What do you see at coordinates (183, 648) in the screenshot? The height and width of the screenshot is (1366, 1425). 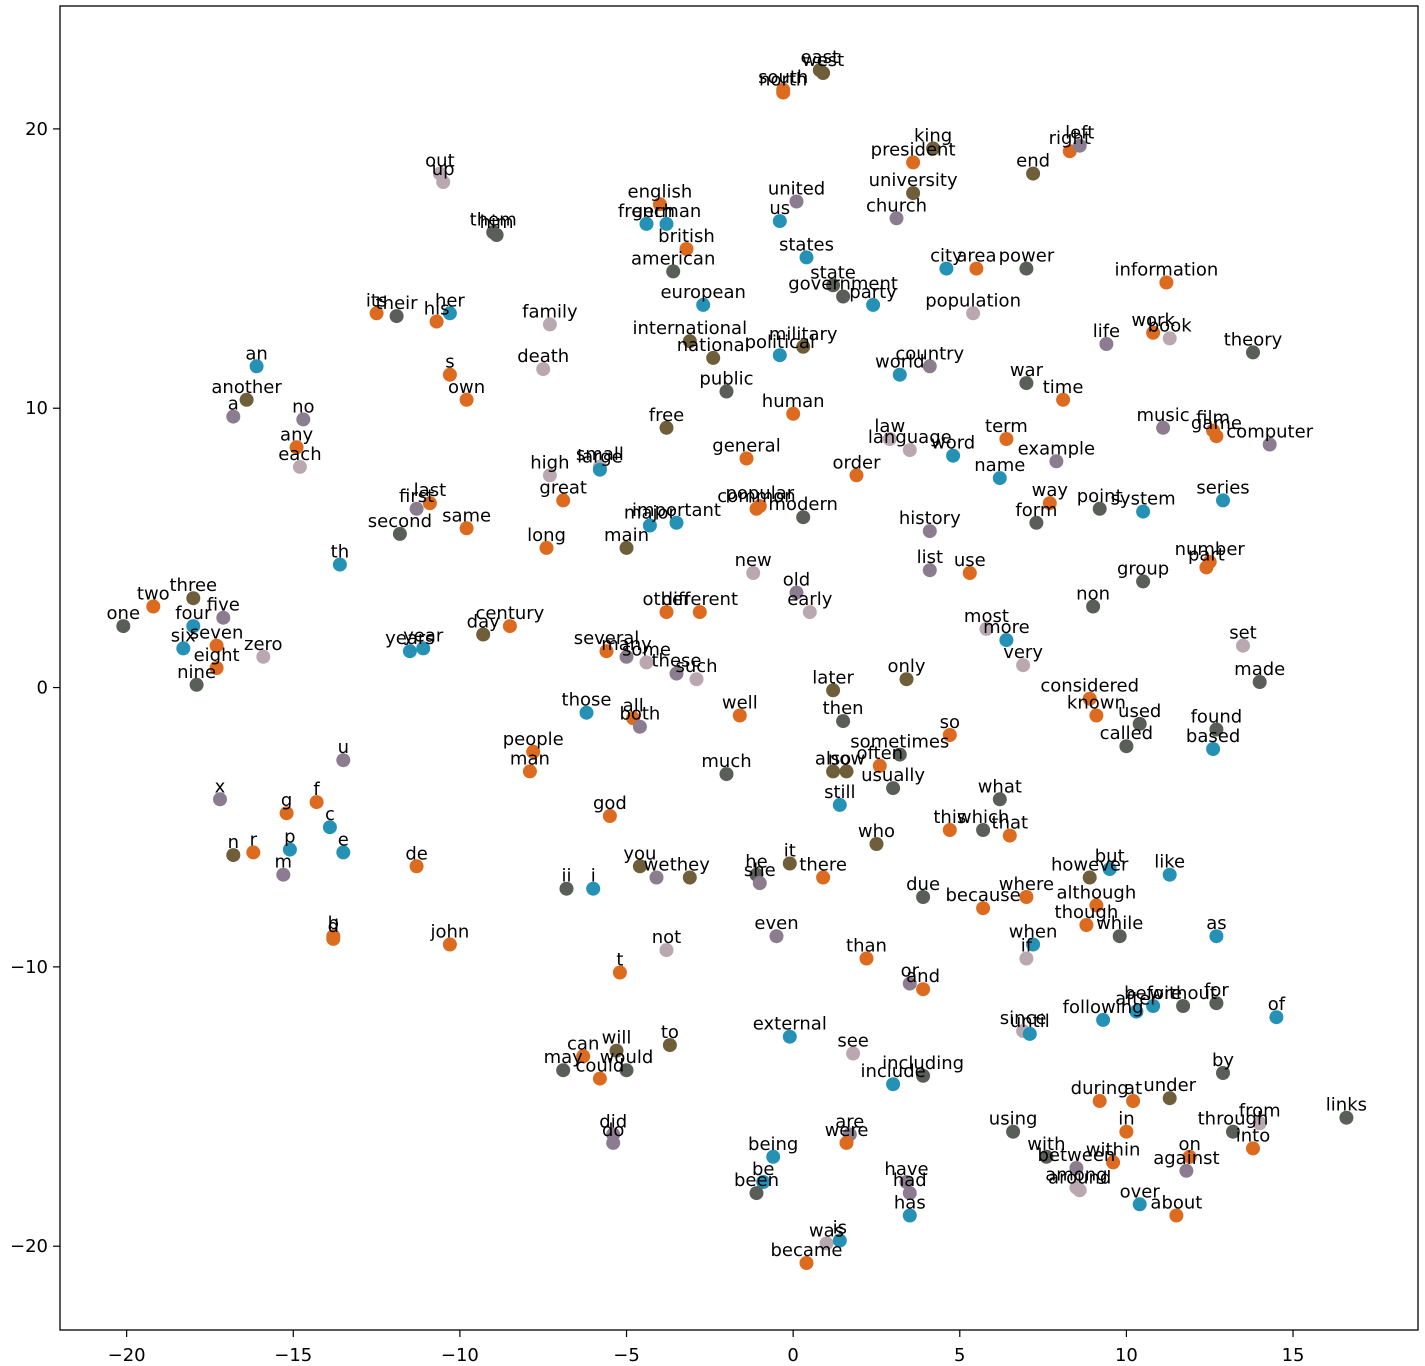 I see `point-six` at bounding box center [183, 648].